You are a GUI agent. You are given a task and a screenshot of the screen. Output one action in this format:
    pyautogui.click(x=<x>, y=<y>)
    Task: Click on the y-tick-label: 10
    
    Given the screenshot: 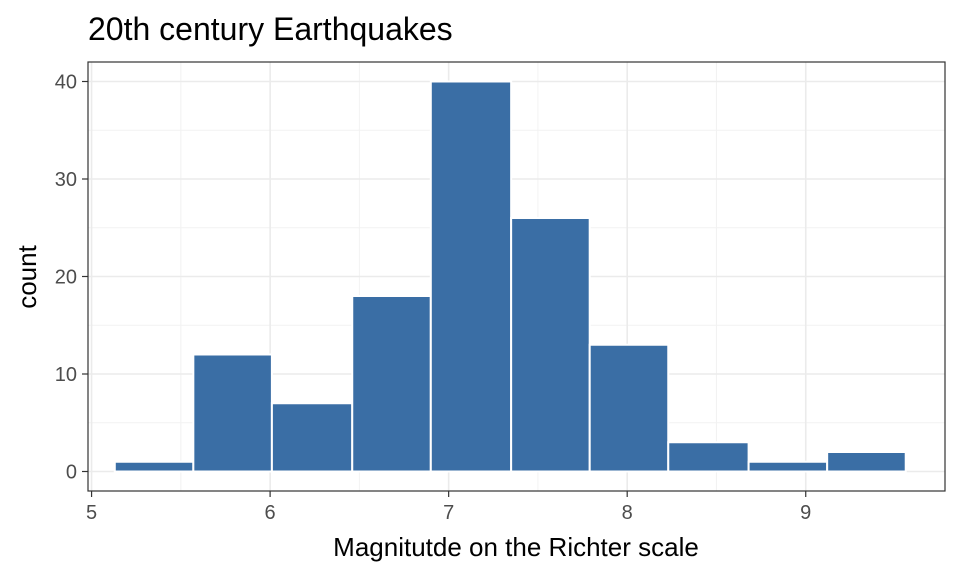 What is the action you would take?
    pyautogui.click(x=66, y=375)
    